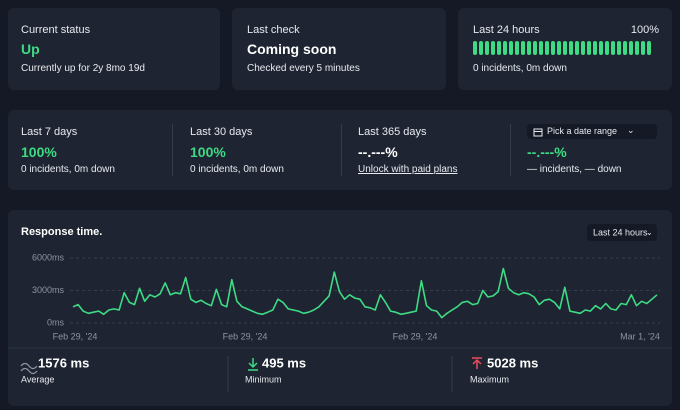  I want to click on detail: Checked every 5 minutes, so click(303, 68).